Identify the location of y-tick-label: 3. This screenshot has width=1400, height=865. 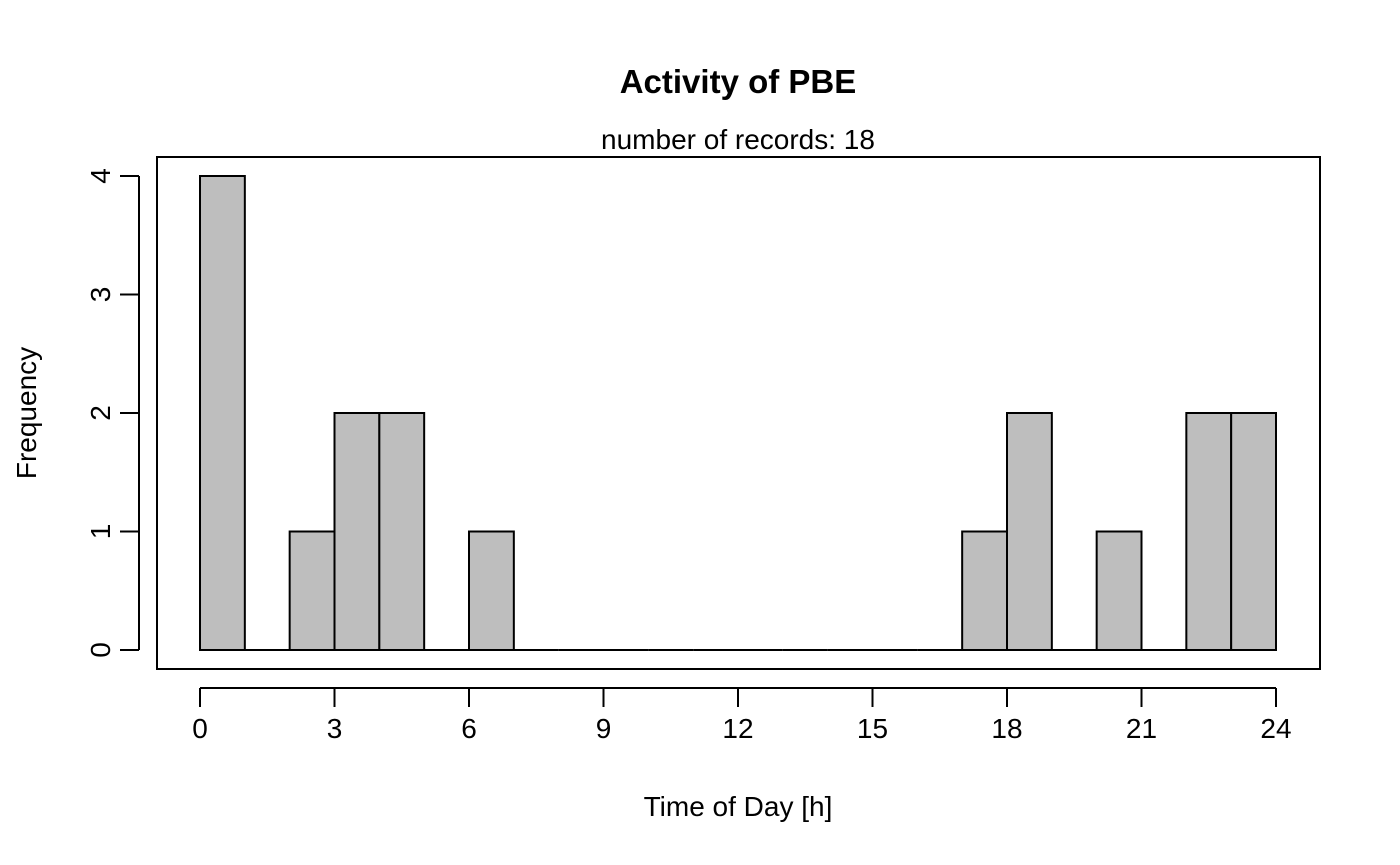
(100, 295).